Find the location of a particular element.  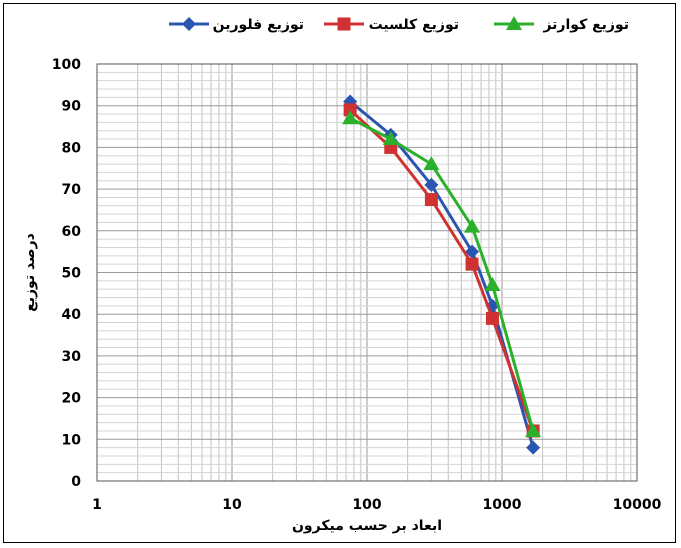

legend-label: توزیع فلورین is located at coordinates (258, 25).